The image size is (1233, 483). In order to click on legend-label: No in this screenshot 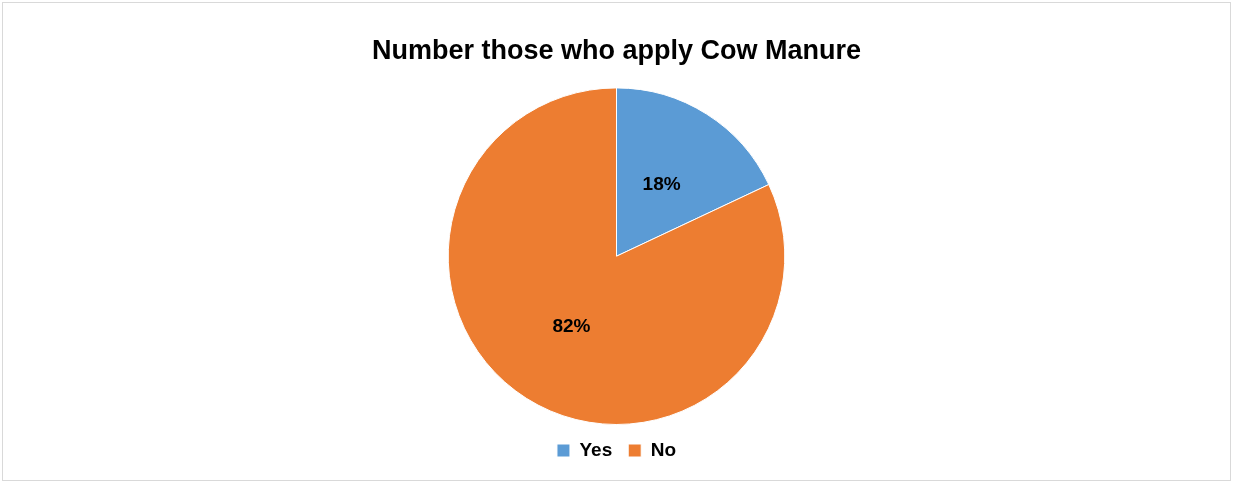, I will do `click(663, 449)`.